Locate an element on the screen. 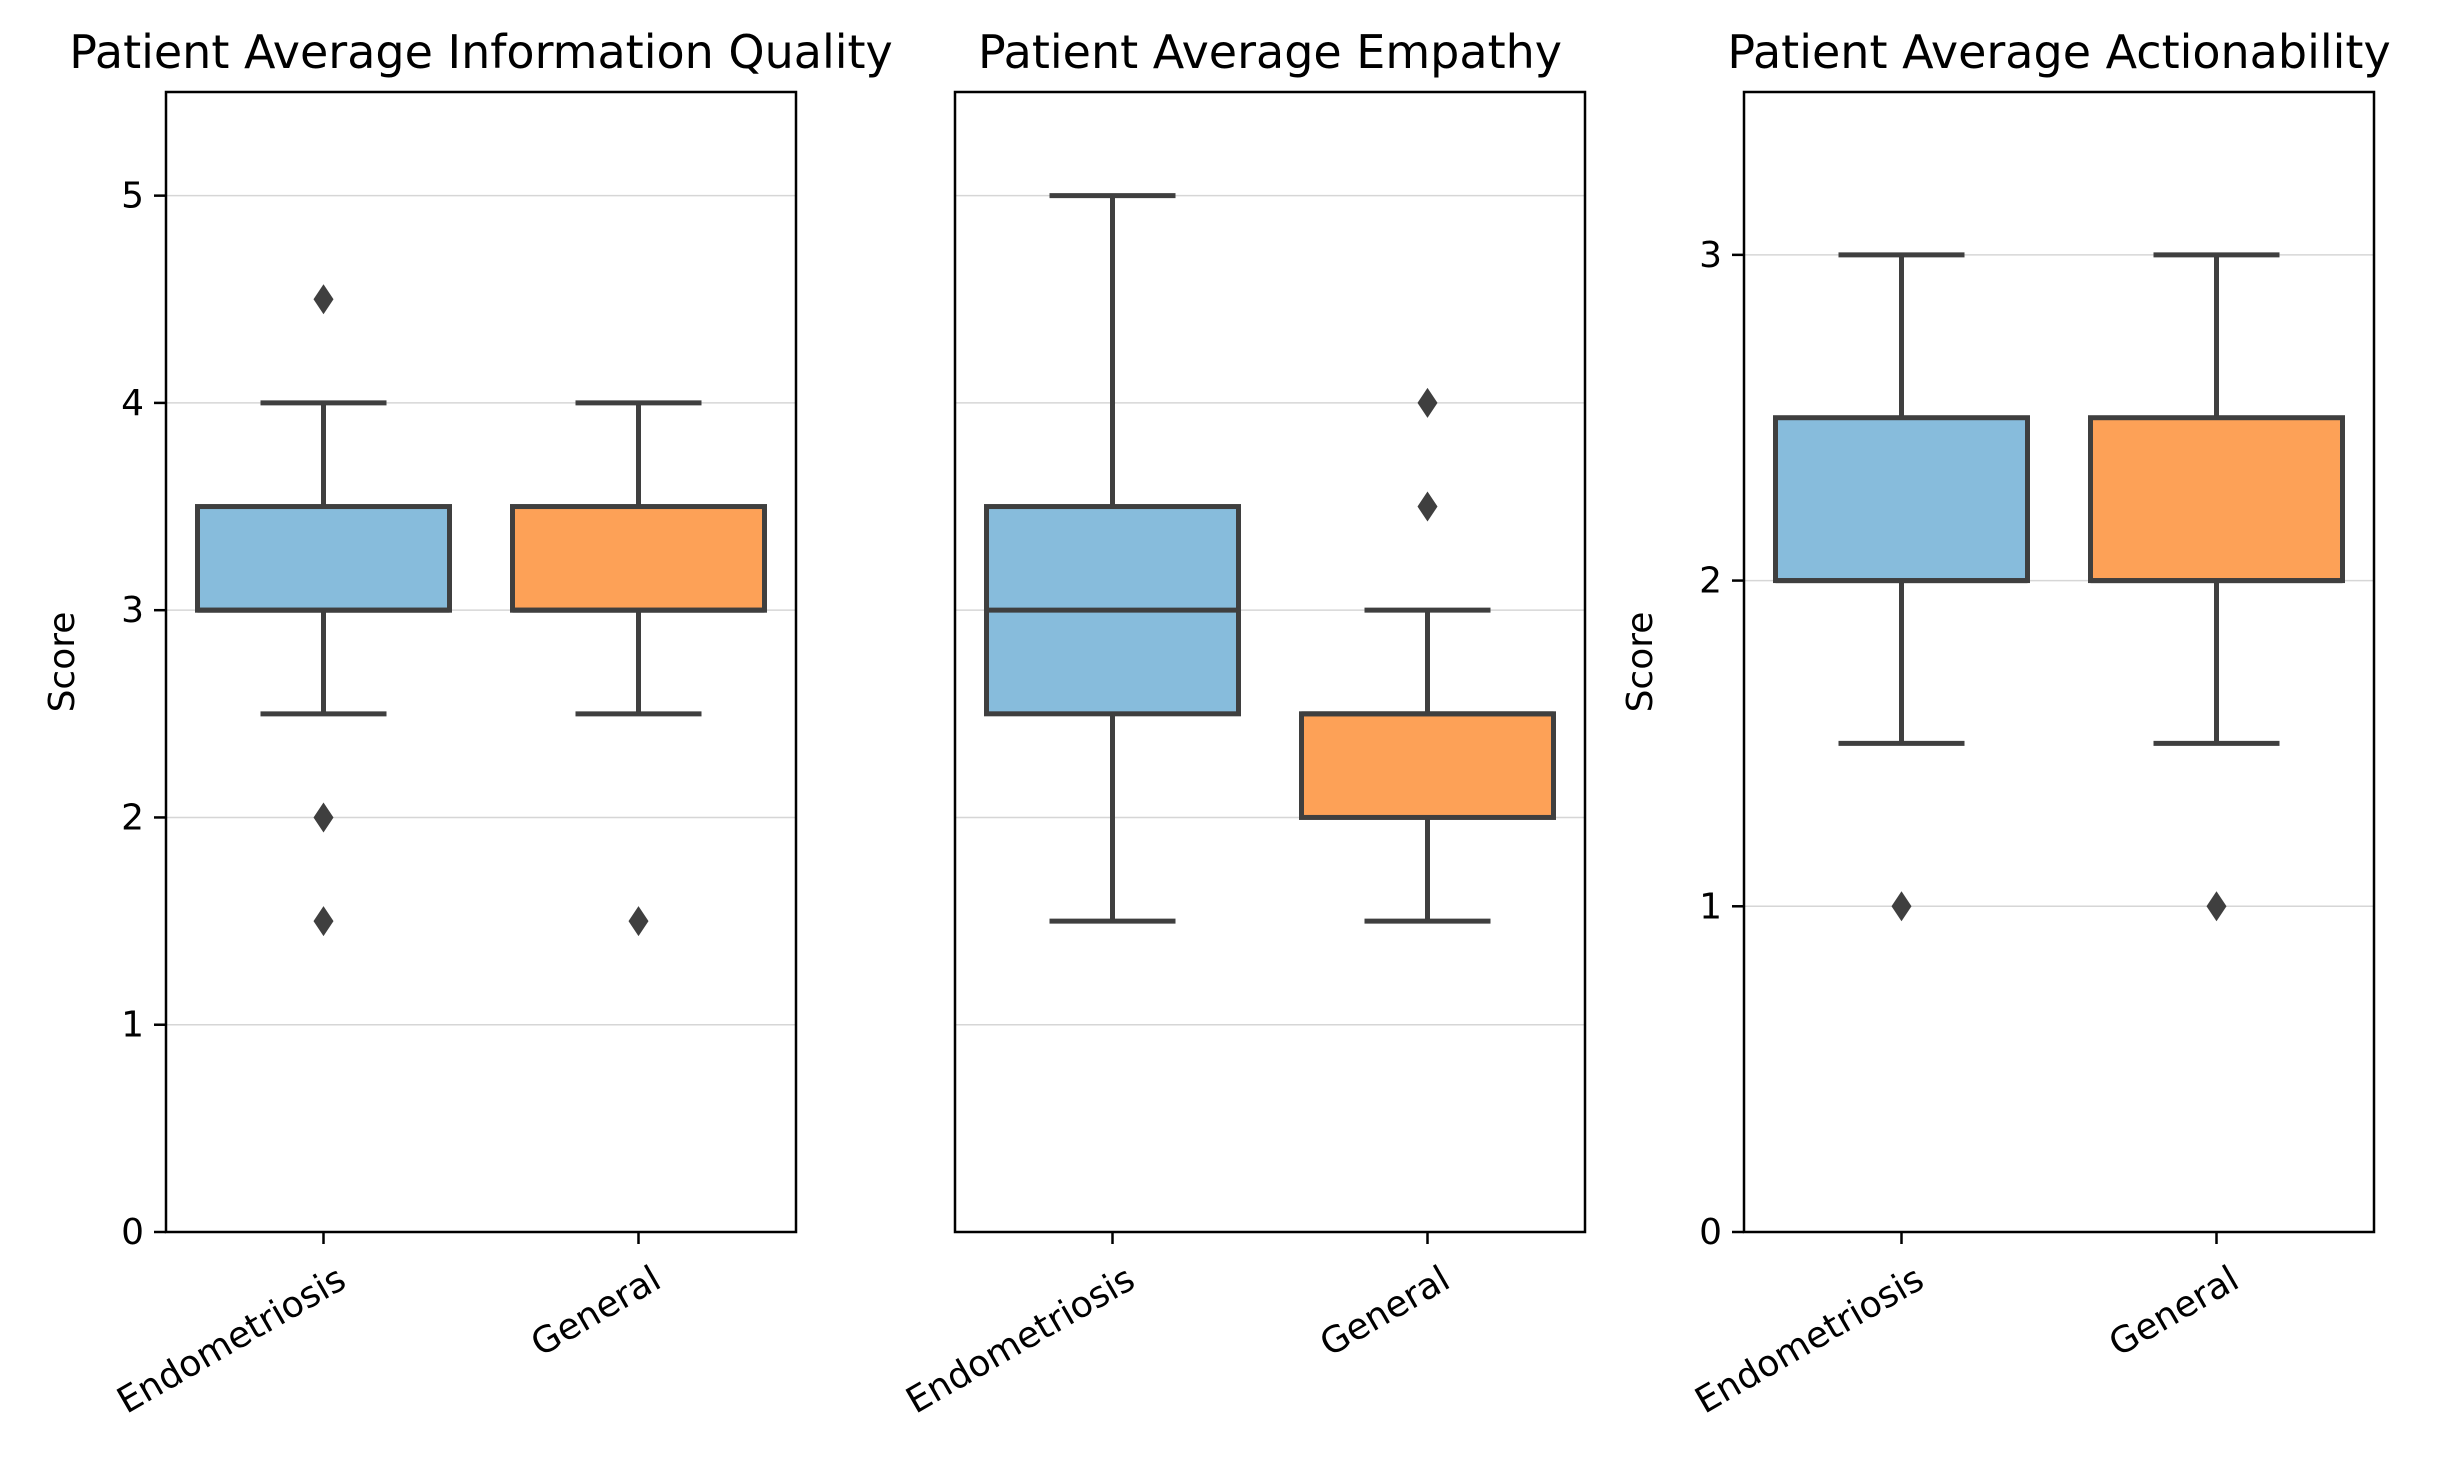 The width and height of the screenshot is (2439, 1469). y-tick-label: 5 is located at coordinates (132, 196).